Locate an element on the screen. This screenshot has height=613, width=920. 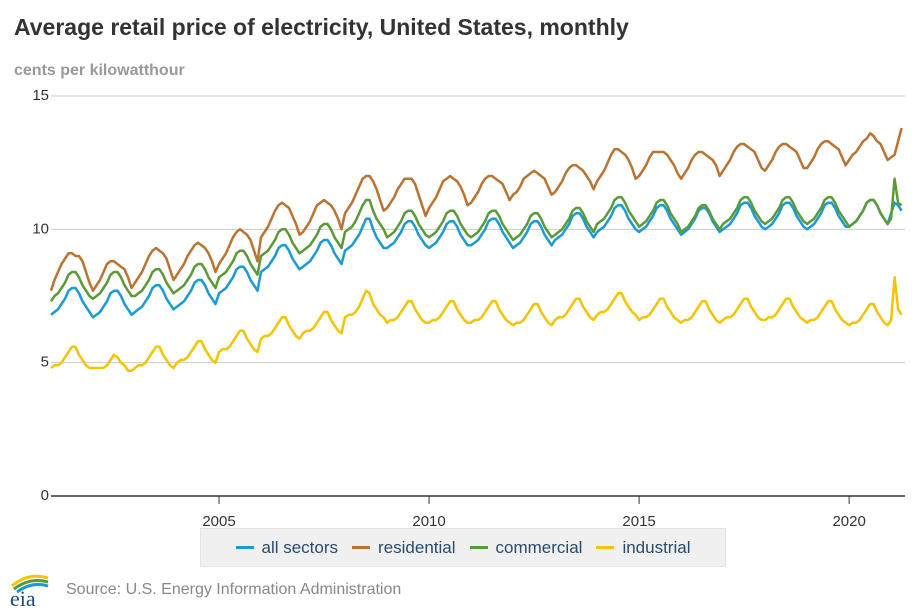
legend-label: industrial is located at coordinates (656, 547).